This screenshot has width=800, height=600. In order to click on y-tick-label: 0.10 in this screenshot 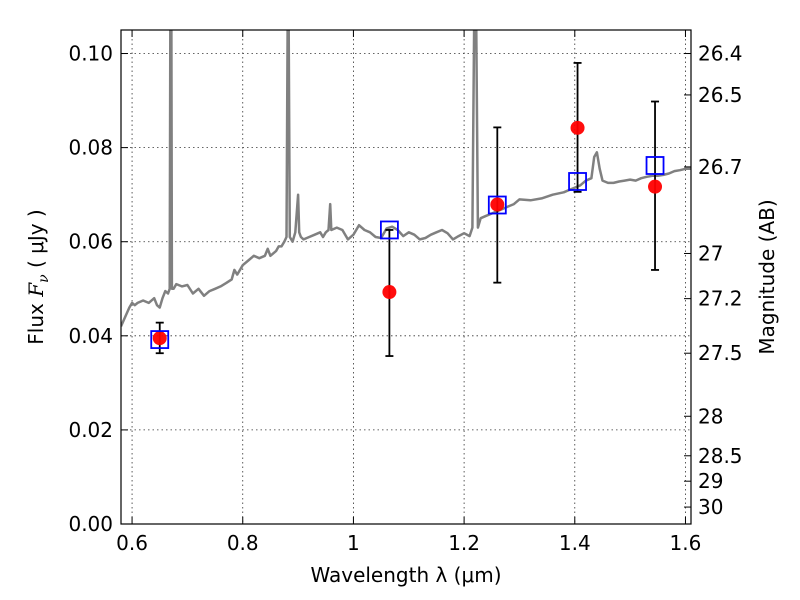, I will do `click(90, 54)`.